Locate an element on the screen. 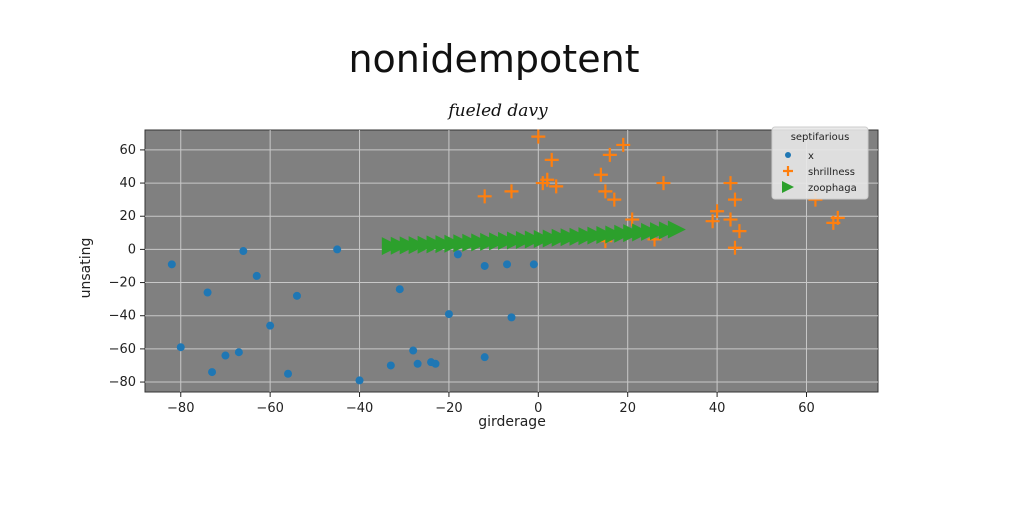  y-tick-label: 60 is located at coordinates (127, 150).